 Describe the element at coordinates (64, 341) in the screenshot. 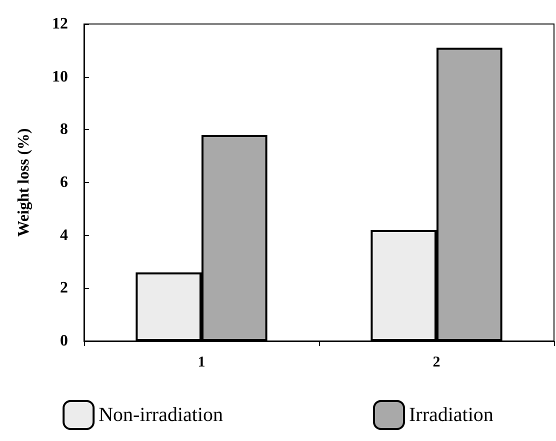

I see `y-tick-label: 0` at that location.